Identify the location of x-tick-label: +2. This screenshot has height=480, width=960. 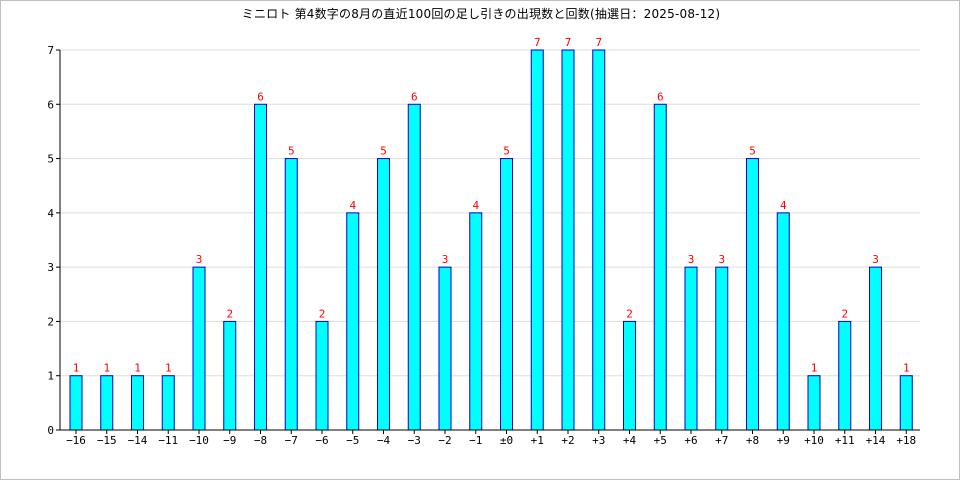
(567, 440).